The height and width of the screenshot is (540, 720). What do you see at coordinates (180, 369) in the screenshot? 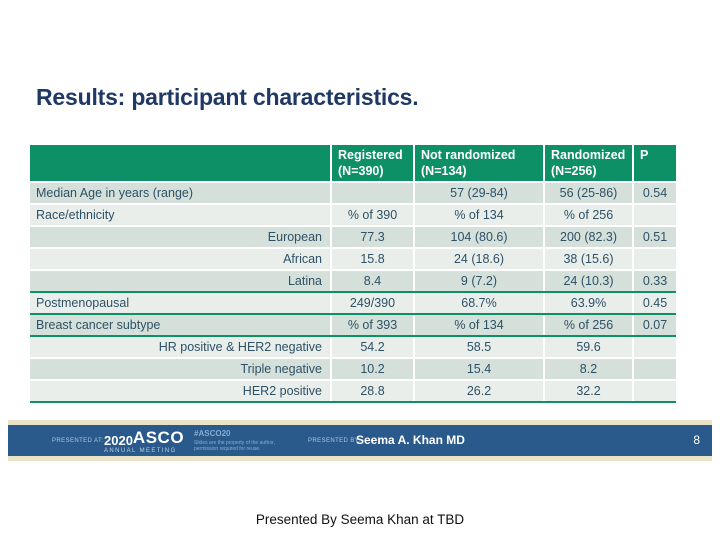
I see `row-label: Triple negative` at bounding box center [180, 369].